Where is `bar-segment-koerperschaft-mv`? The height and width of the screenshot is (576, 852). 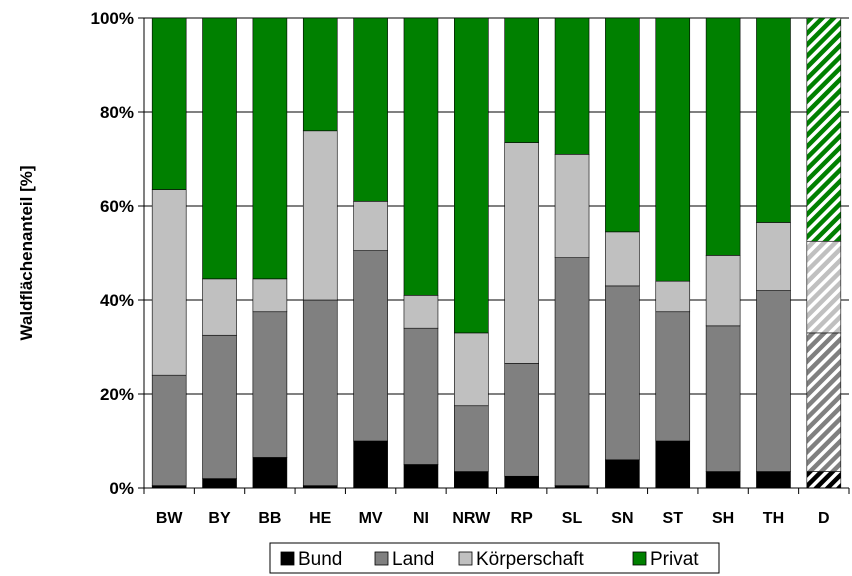
bar-segment-koerperschaft-mv is located at coordinates (370, 226).